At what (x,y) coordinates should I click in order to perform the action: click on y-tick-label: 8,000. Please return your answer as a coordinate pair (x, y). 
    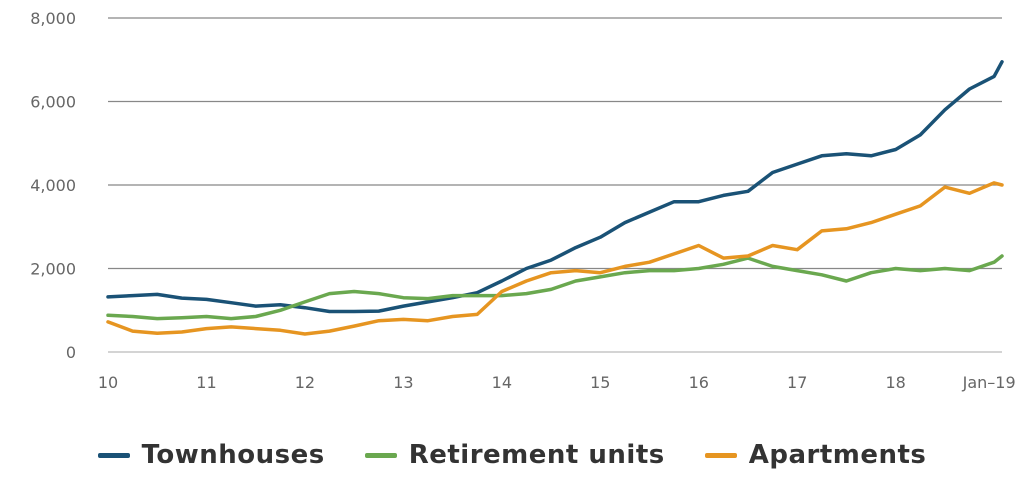
    Looking at the image, I should click on (53, 18).